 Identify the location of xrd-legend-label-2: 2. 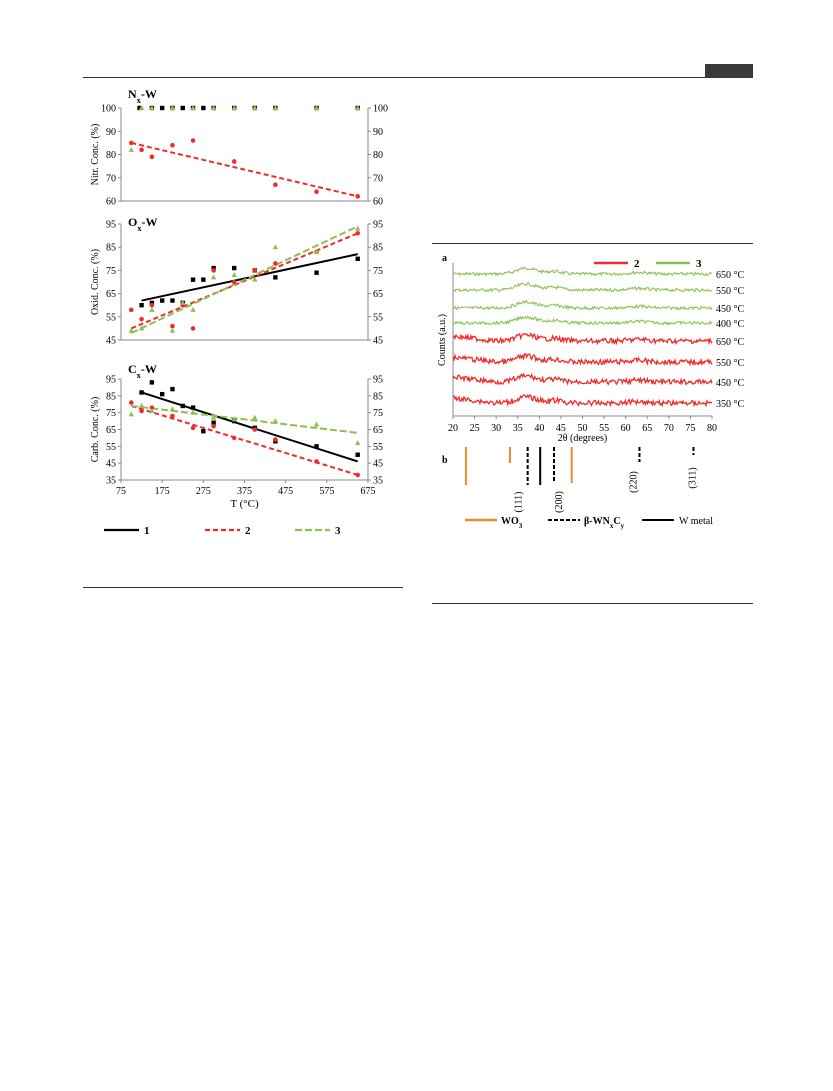
(637, 264).